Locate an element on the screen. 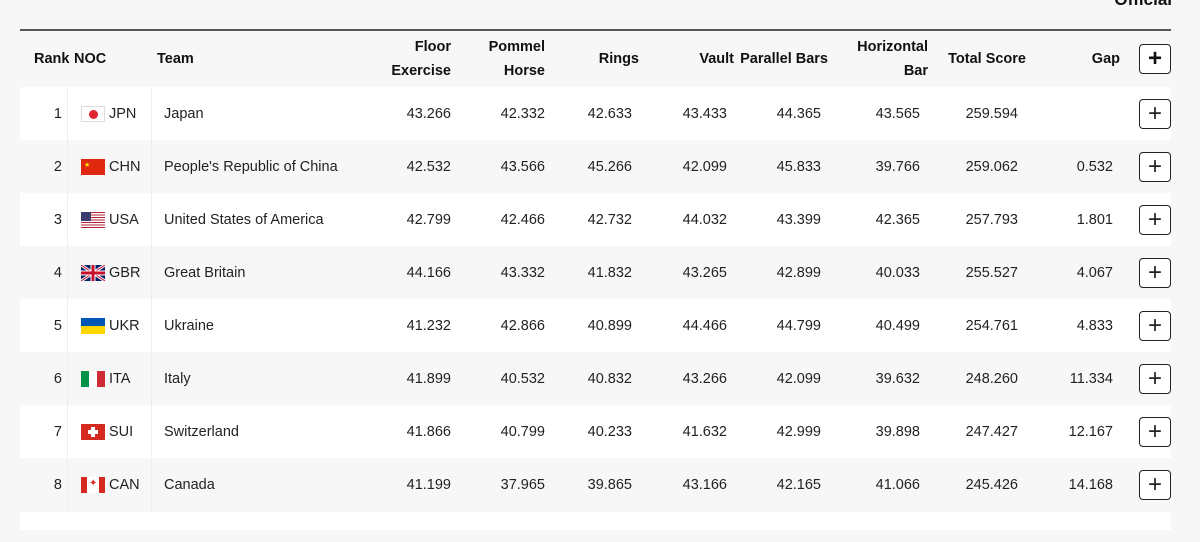 This screenshot has height=542, width=1200. vault-score: 43.265 is located at coordinates (704, 272).